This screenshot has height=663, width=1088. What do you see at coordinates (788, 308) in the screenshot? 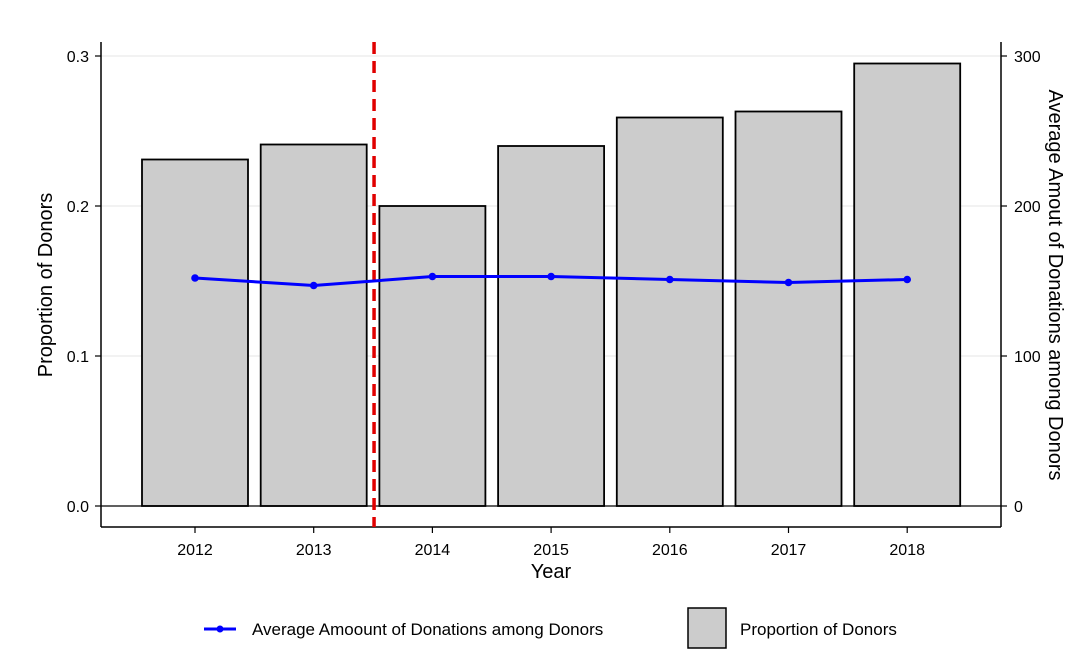
I see `bar-2017` at bounding box center [788, 308].